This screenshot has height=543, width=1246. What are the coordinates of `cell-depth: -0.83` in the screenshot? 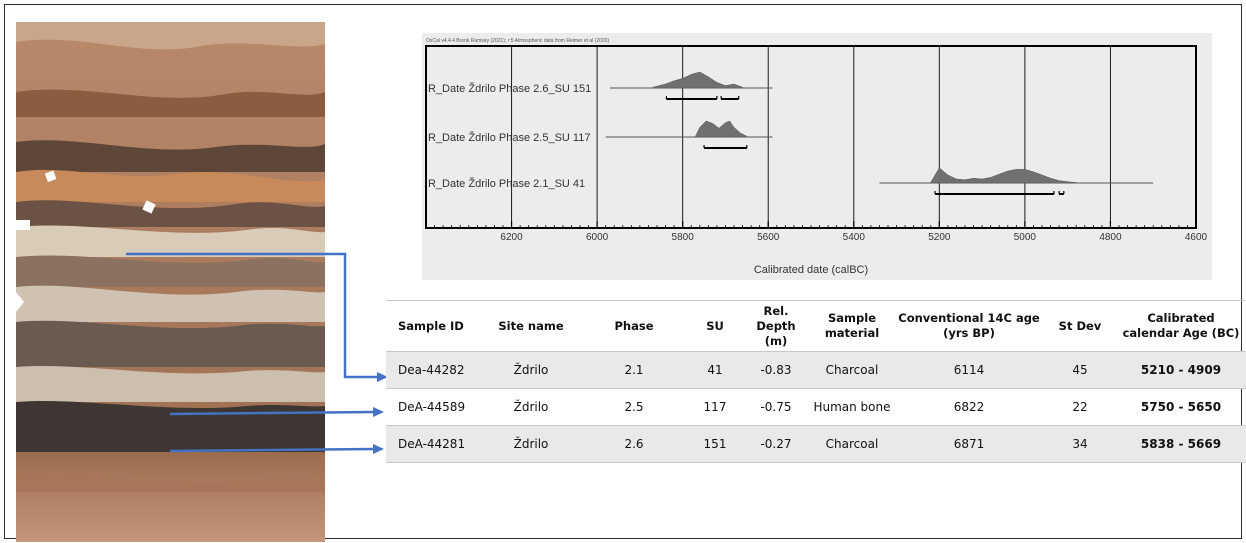 It's located at (776, 370).